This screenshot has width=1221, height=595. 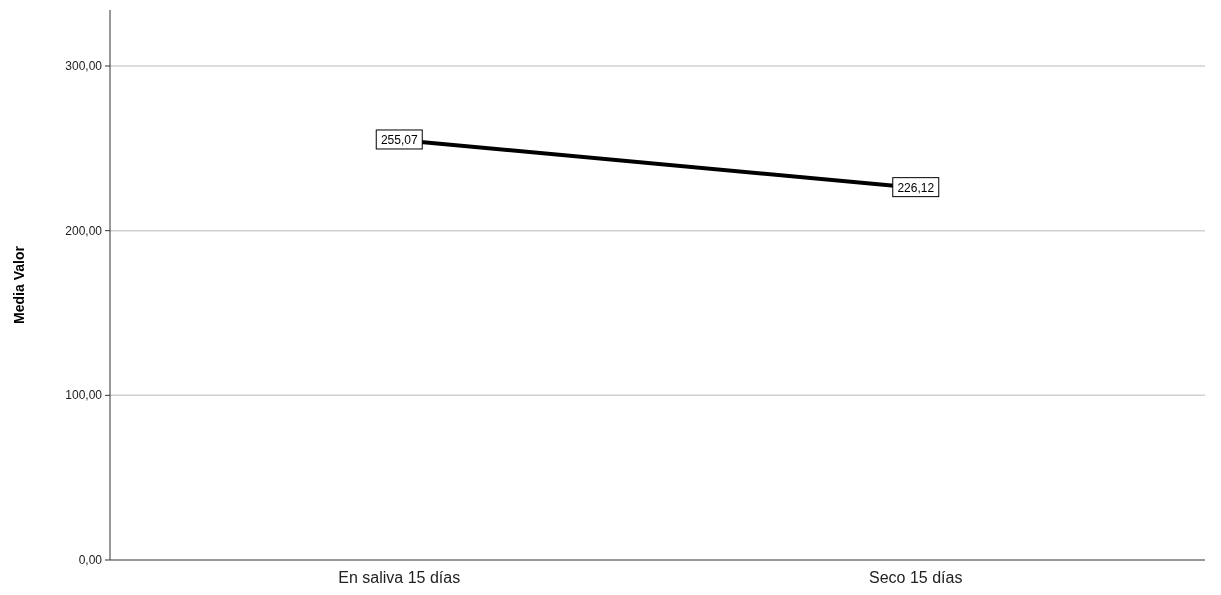 What do you see at coordinates (84, 230) in the screenshot?
I see `y-tick-label: 200,00` at bounding box center [84, 230].